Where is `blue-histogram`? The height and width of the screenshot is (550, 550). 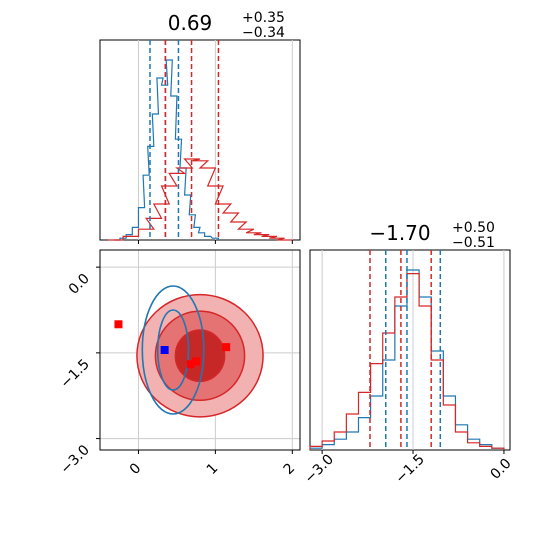 blue-histogram is located at coordinates (166, 150).